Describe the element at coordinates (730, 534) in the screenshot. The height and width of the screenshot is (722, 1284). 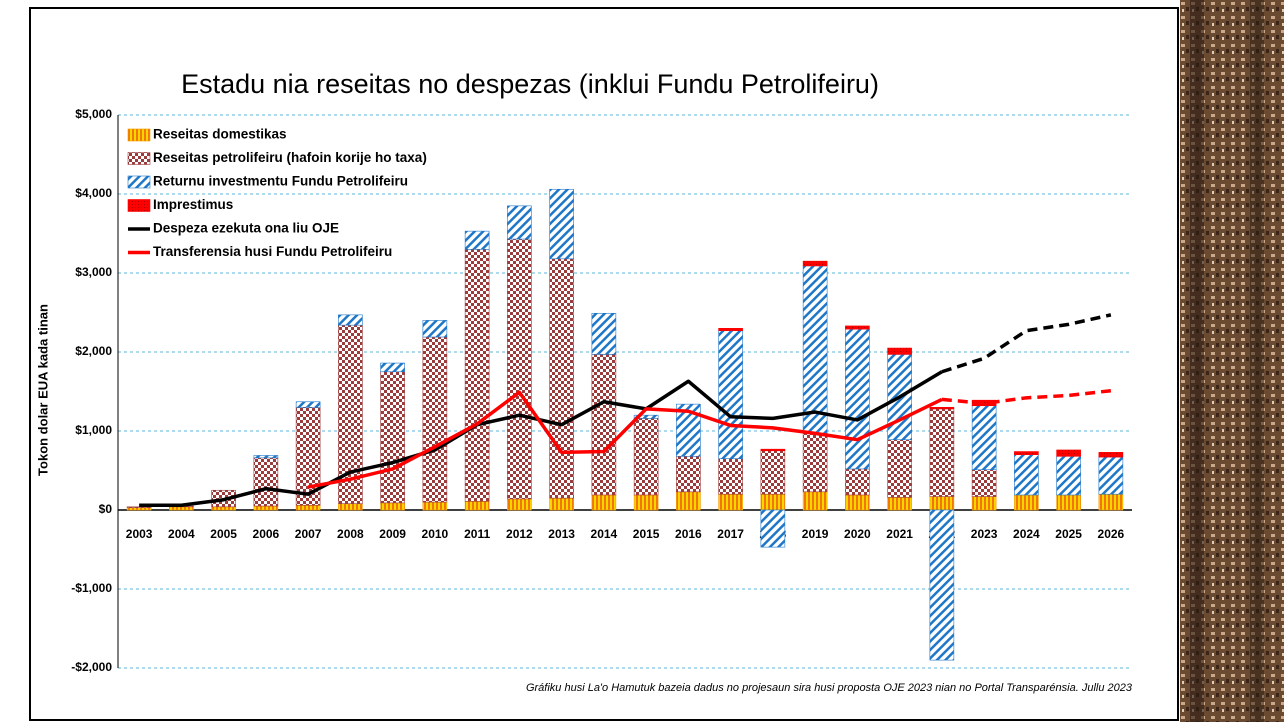
I see `x-tick-label: 2017` at that location.